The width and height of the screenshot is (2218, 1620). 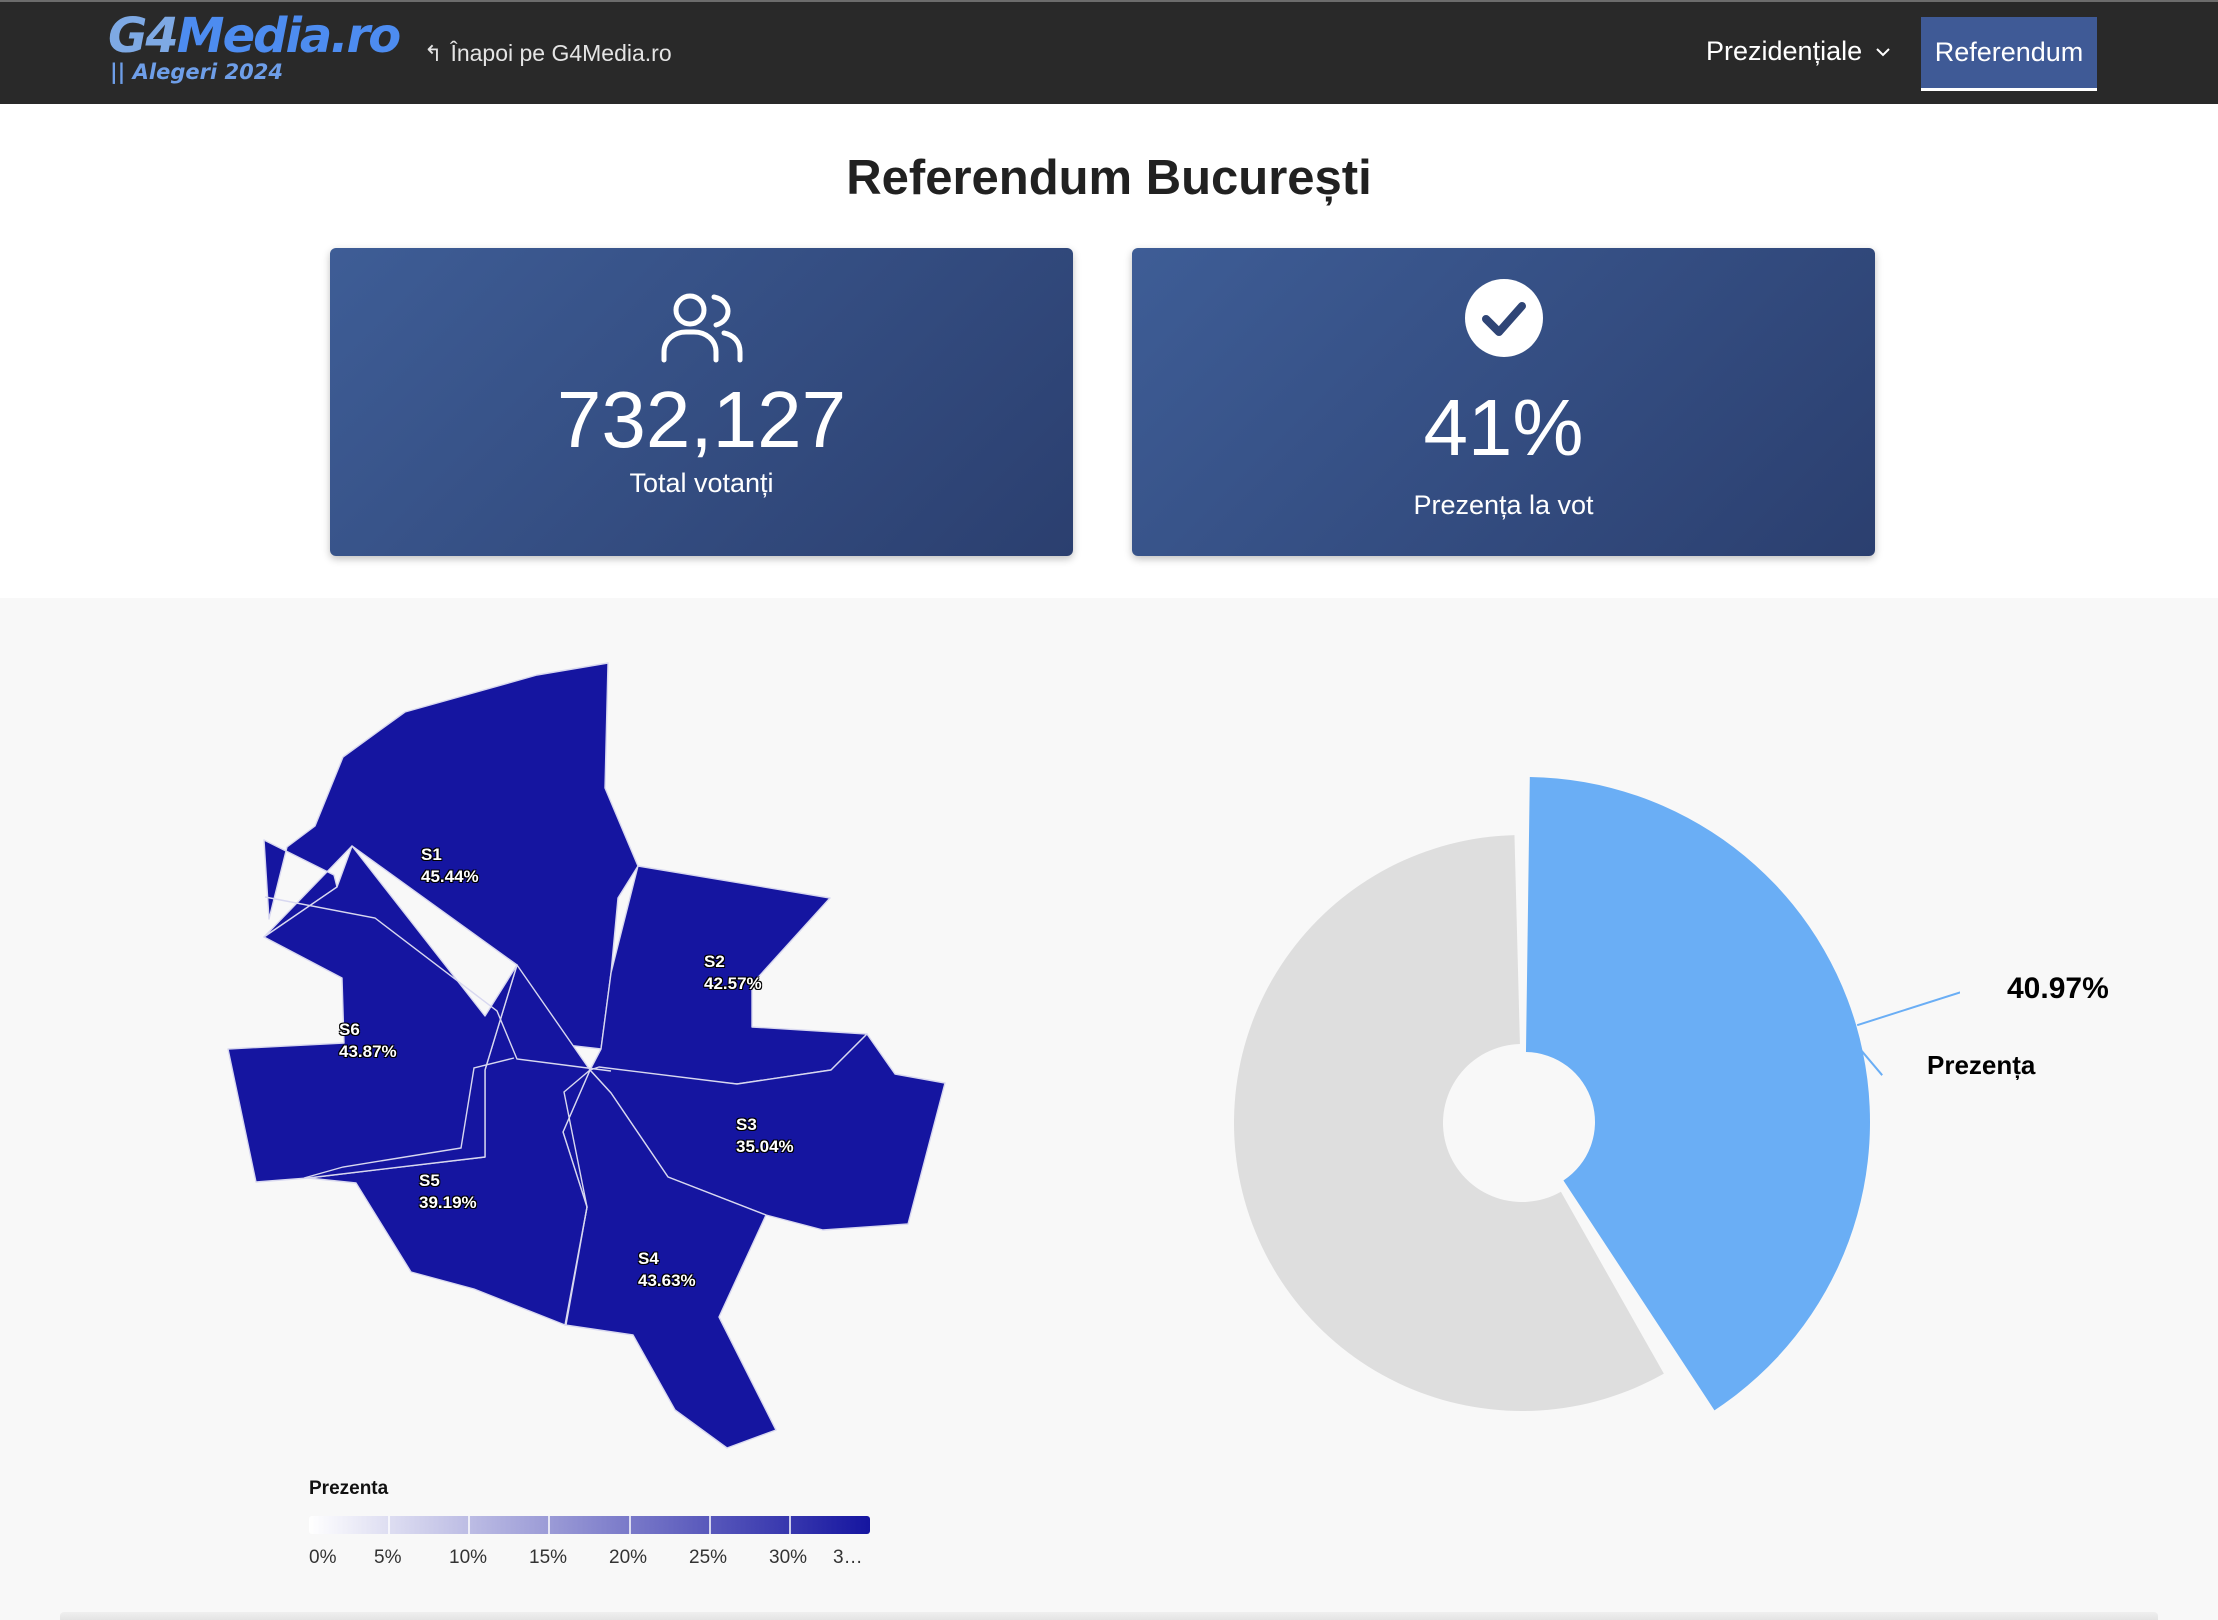 I want to click on prezenta-card: 41% Prezența la vot, so click(x=1503, y=402).